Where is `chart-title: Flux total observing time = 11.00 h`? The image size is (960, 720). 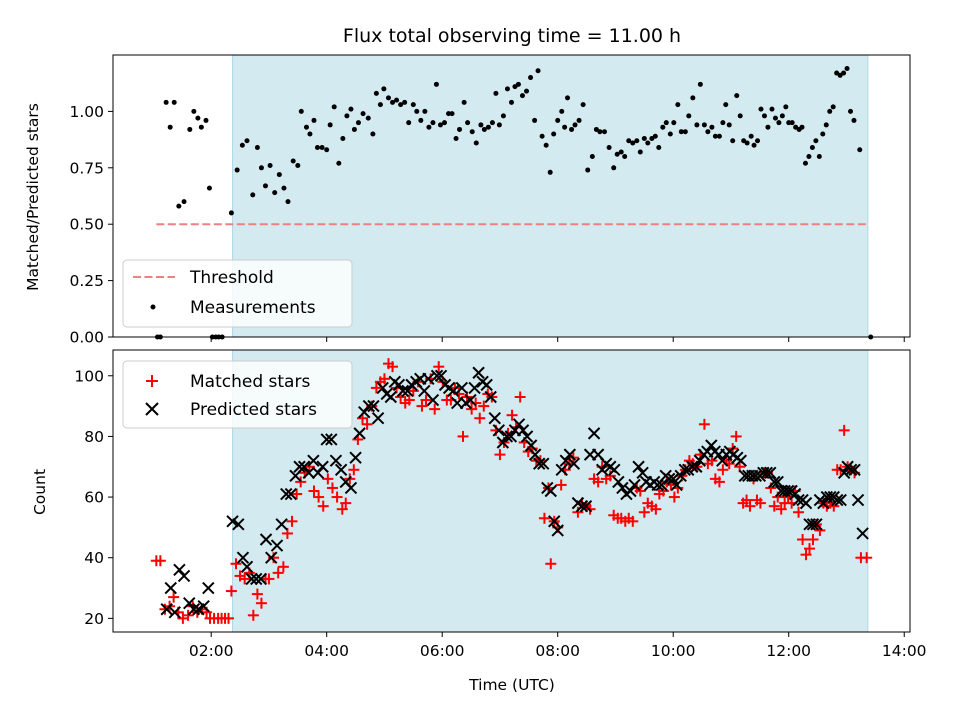
chart-title: Flux total observing time = 11.00 h is located at coordinates (512, 36).